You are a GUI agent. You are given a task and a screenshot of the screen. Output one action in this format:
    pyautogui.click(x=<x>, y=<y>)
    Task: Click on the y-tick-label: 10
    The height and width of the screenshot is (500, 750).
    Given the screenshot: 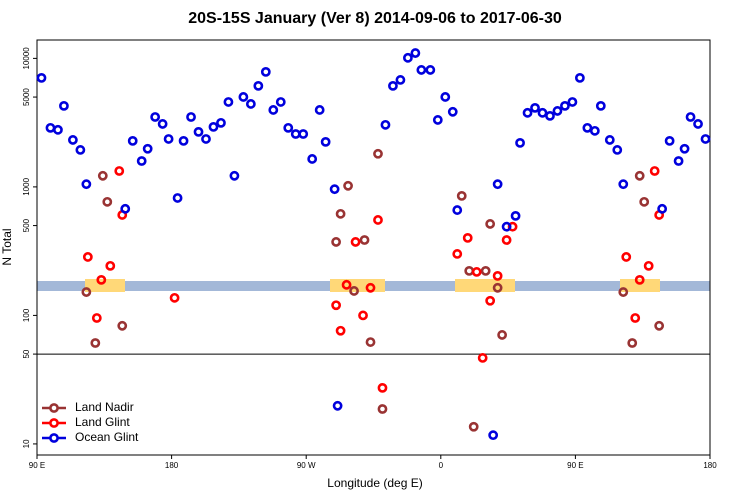 What is the action you would take?
    pyautogui.click(x=26, y=443)
    